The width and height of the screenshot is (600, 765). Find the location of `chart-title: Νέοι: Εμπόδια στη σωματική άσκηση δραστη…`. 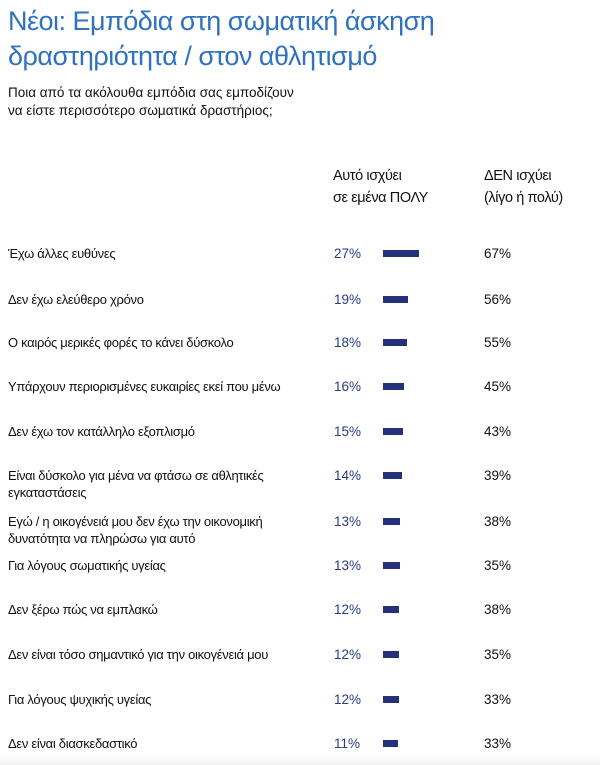

chart-title: Νέοι: Εμπόδια στη σωματική άσκηση δραστη… is located at coordinates (221, 39).